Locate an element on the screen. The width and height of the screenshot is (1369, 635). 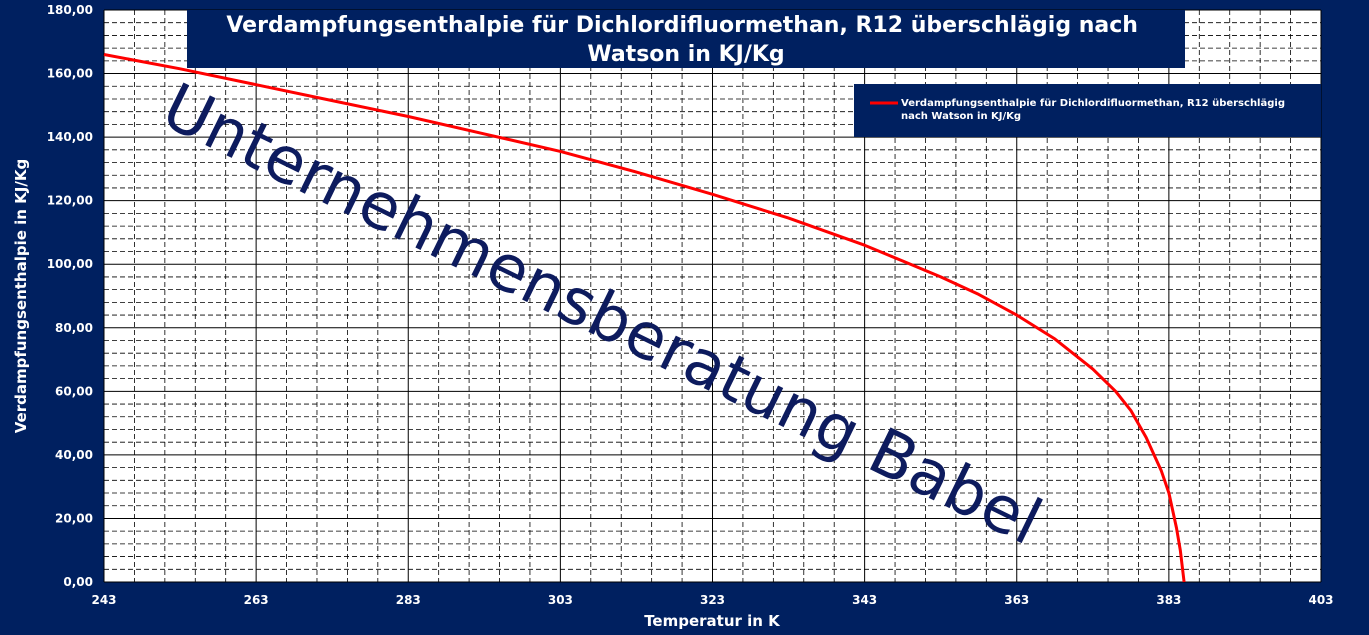
y-tick-label: 160,00 is located at coordinates (70, 74).